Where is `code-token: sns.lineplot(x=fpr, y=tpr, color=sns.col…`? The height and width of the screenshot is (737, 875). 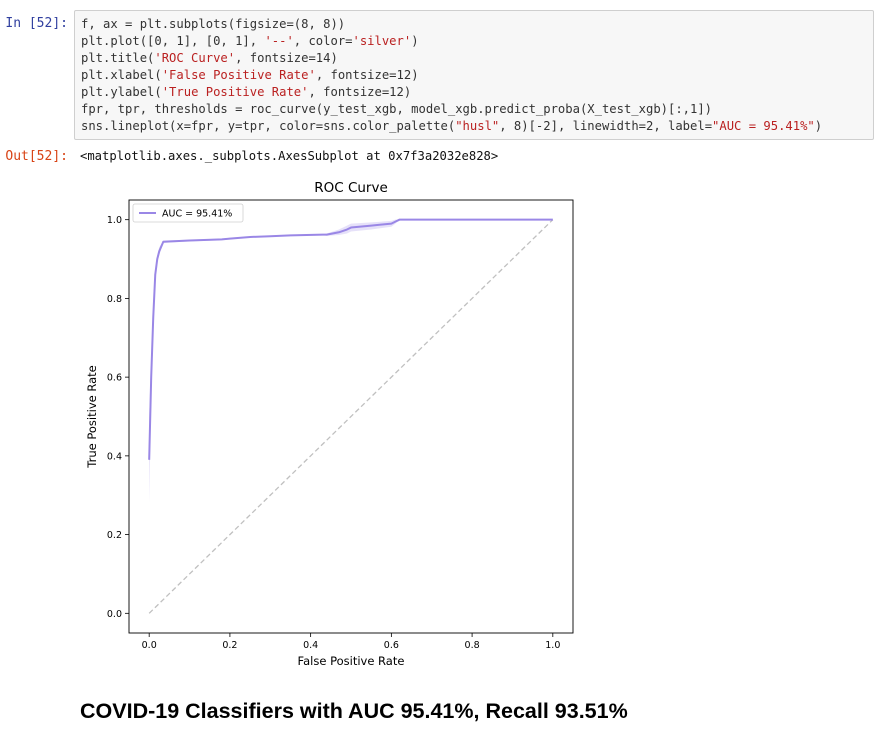
code-token: sns.lineplot(x=fpr, y=tpr, color=sns.col… is located at coordinates (268, 126).